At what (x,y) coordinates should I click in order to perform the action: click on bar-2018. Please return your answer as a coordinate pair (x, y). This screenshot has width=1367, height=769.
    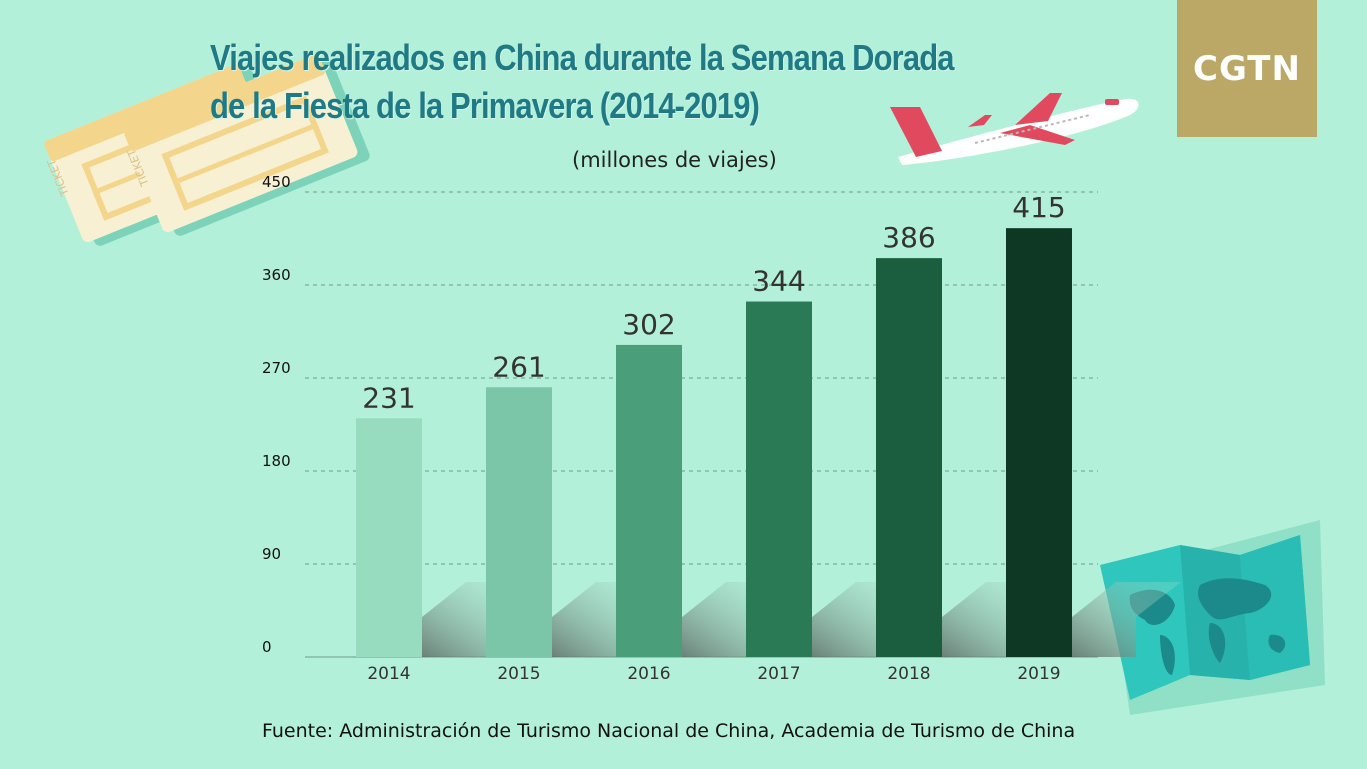
    Looking at the image, I should click on (909, 457).